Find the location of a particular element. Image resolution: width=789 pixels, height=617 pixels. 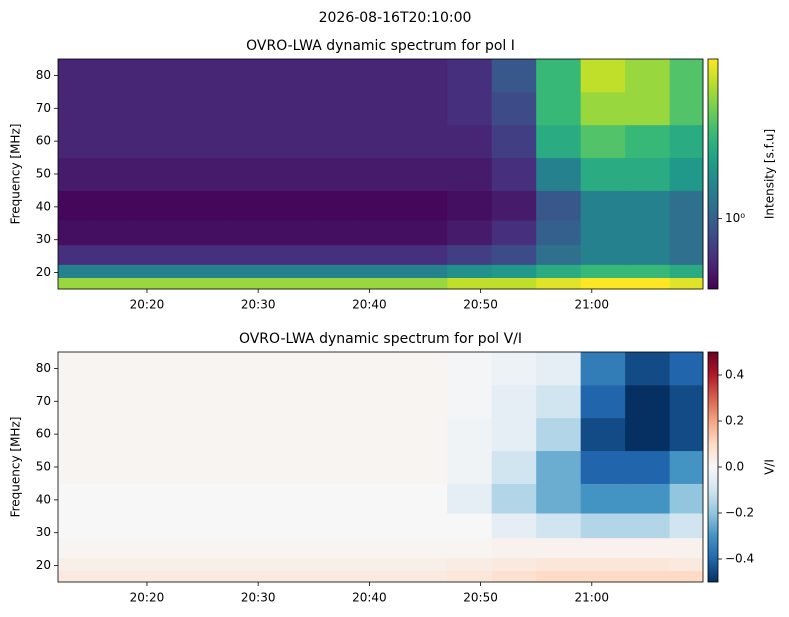

y-tick-label: 80 is located at coordinates (43, 75).